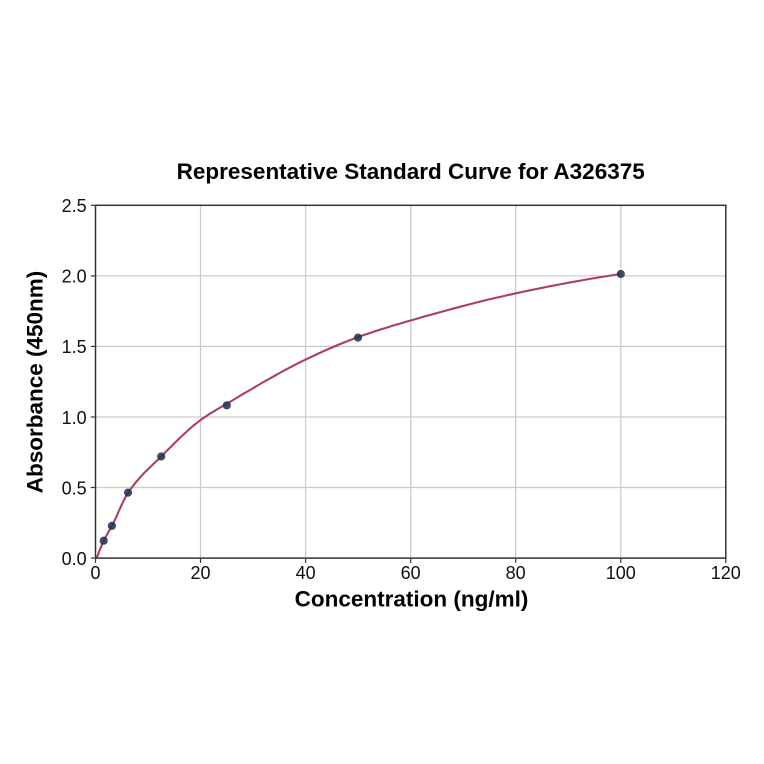  Describe the element at coordinates (74, 488) in the screenshot. I see `svg-text: 0.5` at that location.